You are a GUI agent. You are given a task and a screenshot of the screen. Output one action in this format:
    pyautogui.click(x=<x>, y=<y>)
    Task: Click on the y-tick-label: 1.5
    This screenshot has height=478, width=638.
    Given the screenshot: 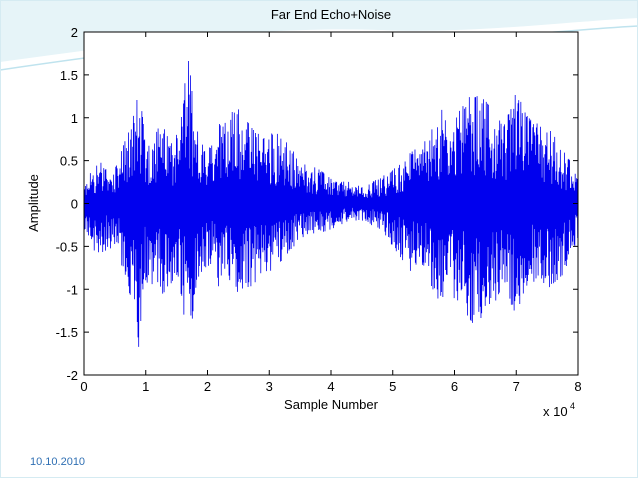 What is the action you would take?
    pyautogui.click(x=69, y=75)
    